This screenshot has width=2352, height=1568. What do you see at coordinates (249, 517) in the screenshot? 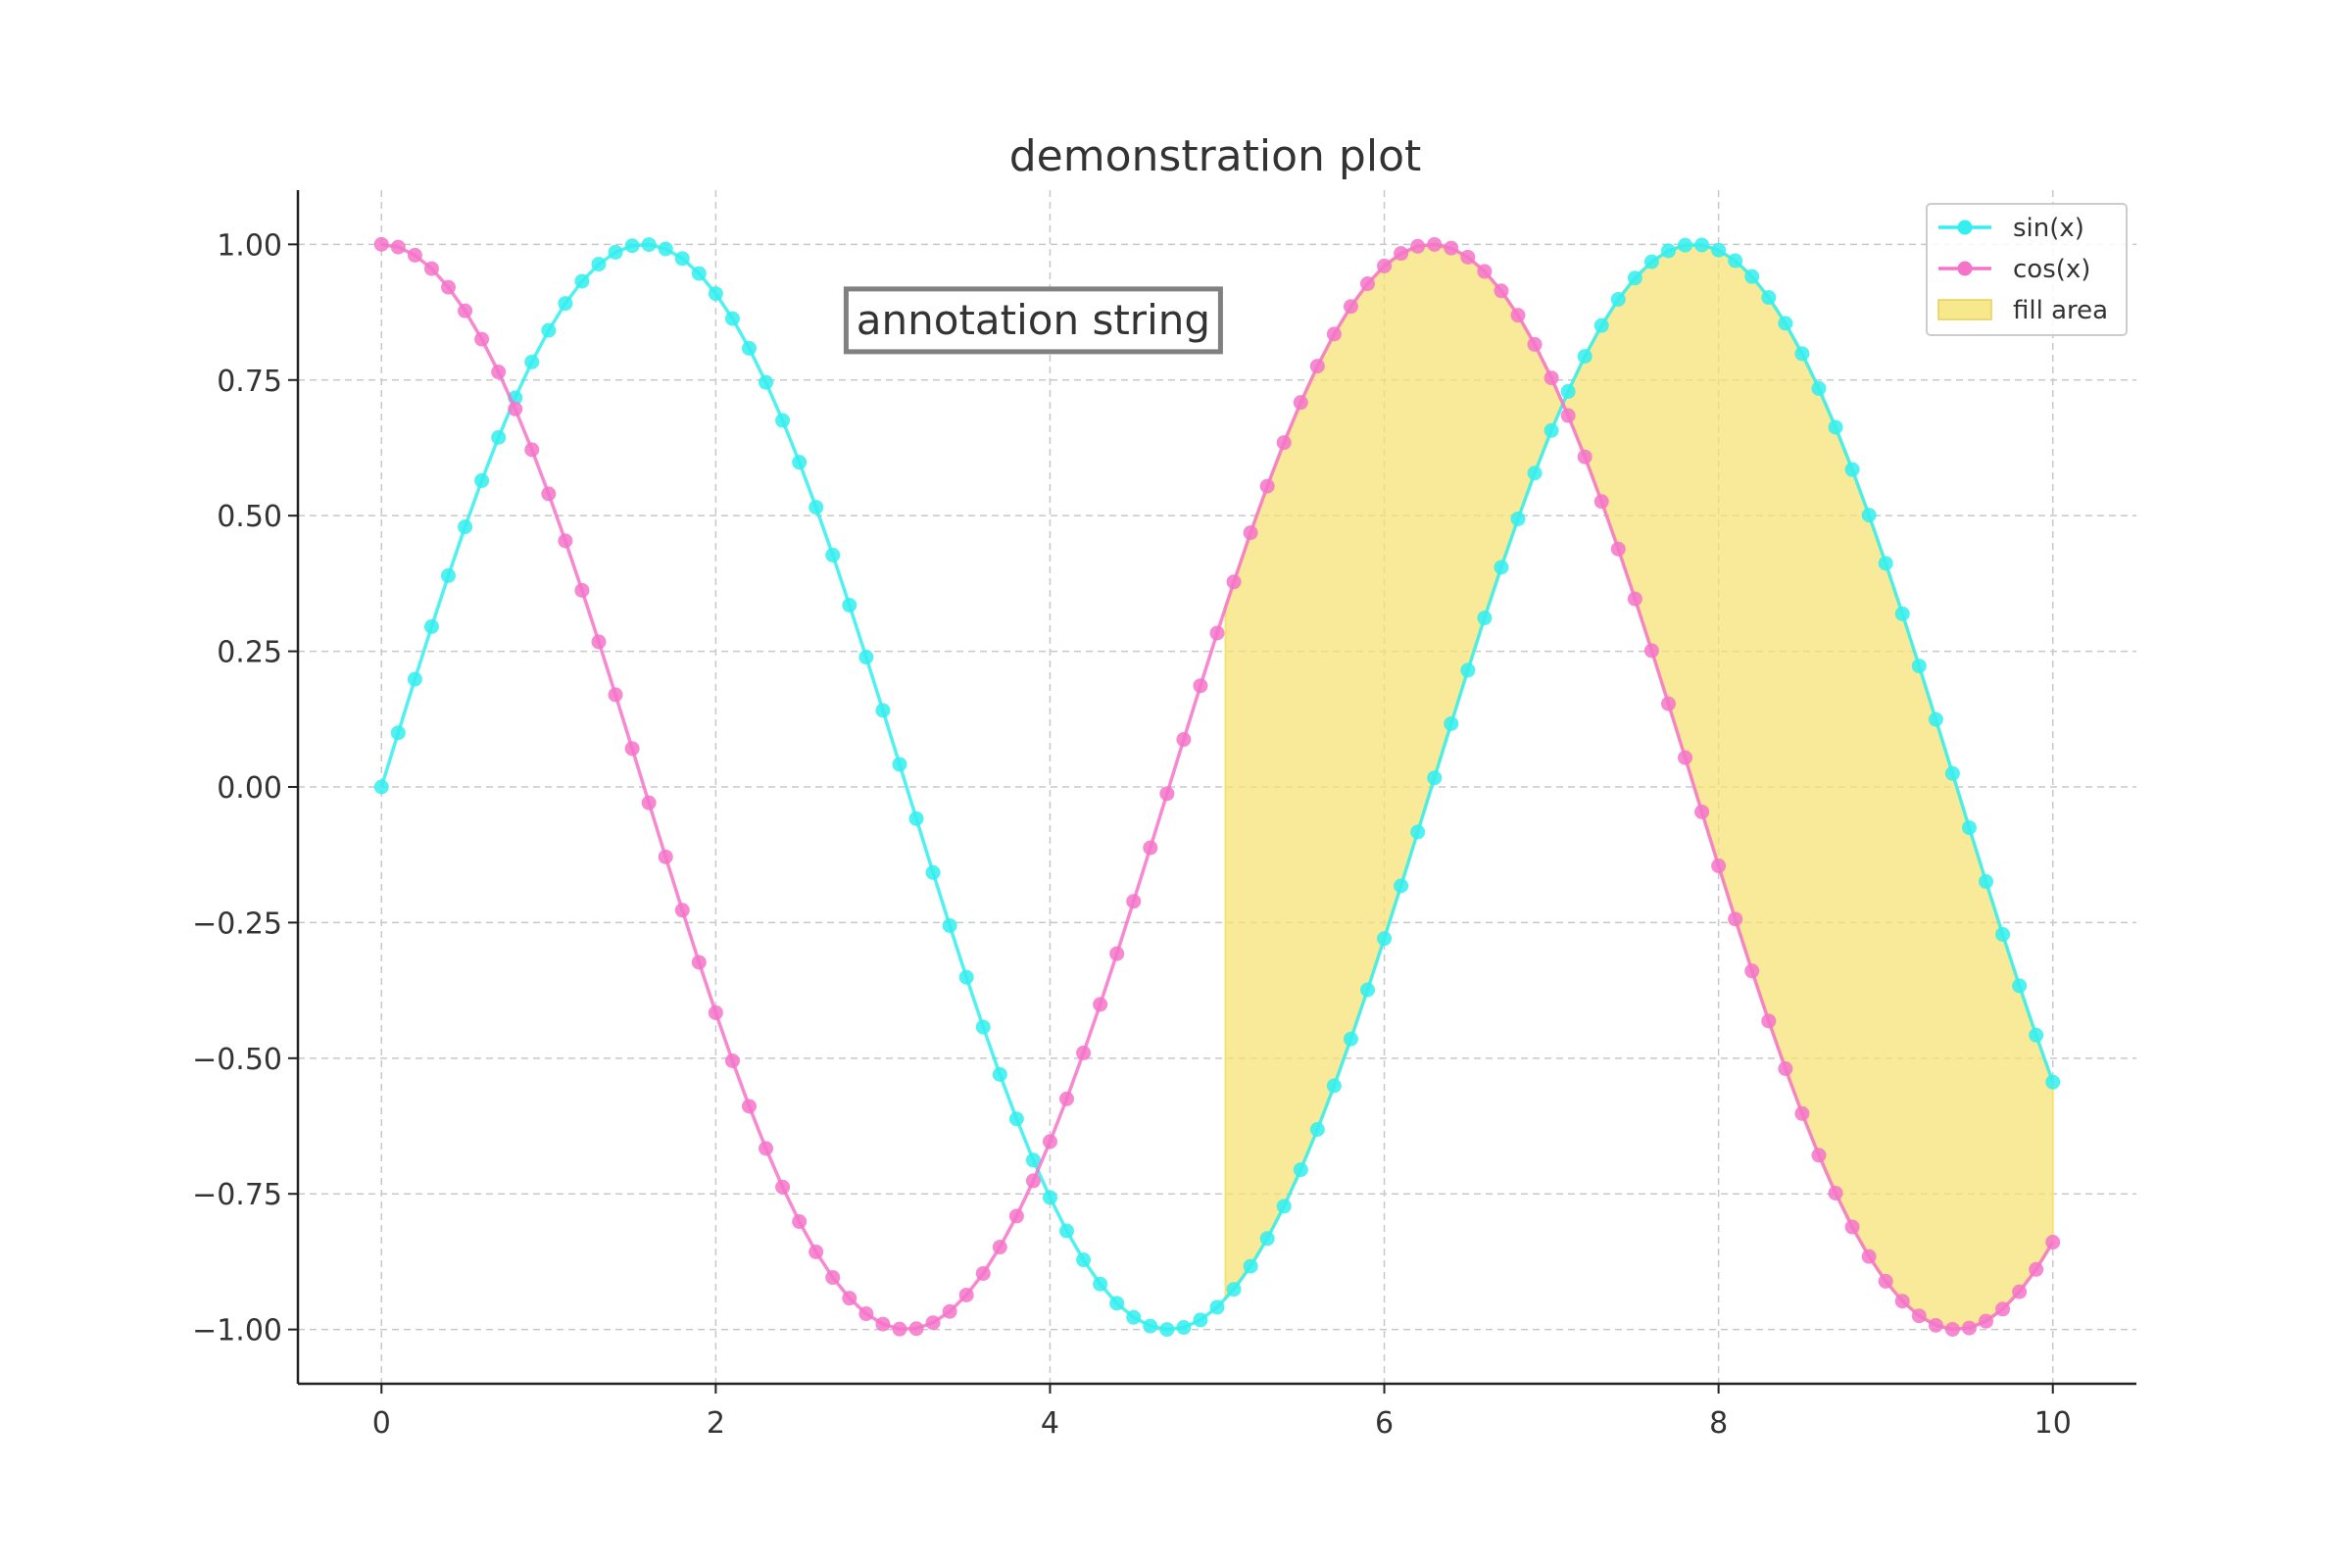
I see `y-tick-label: 0.50` at bounding box center [249, 517].